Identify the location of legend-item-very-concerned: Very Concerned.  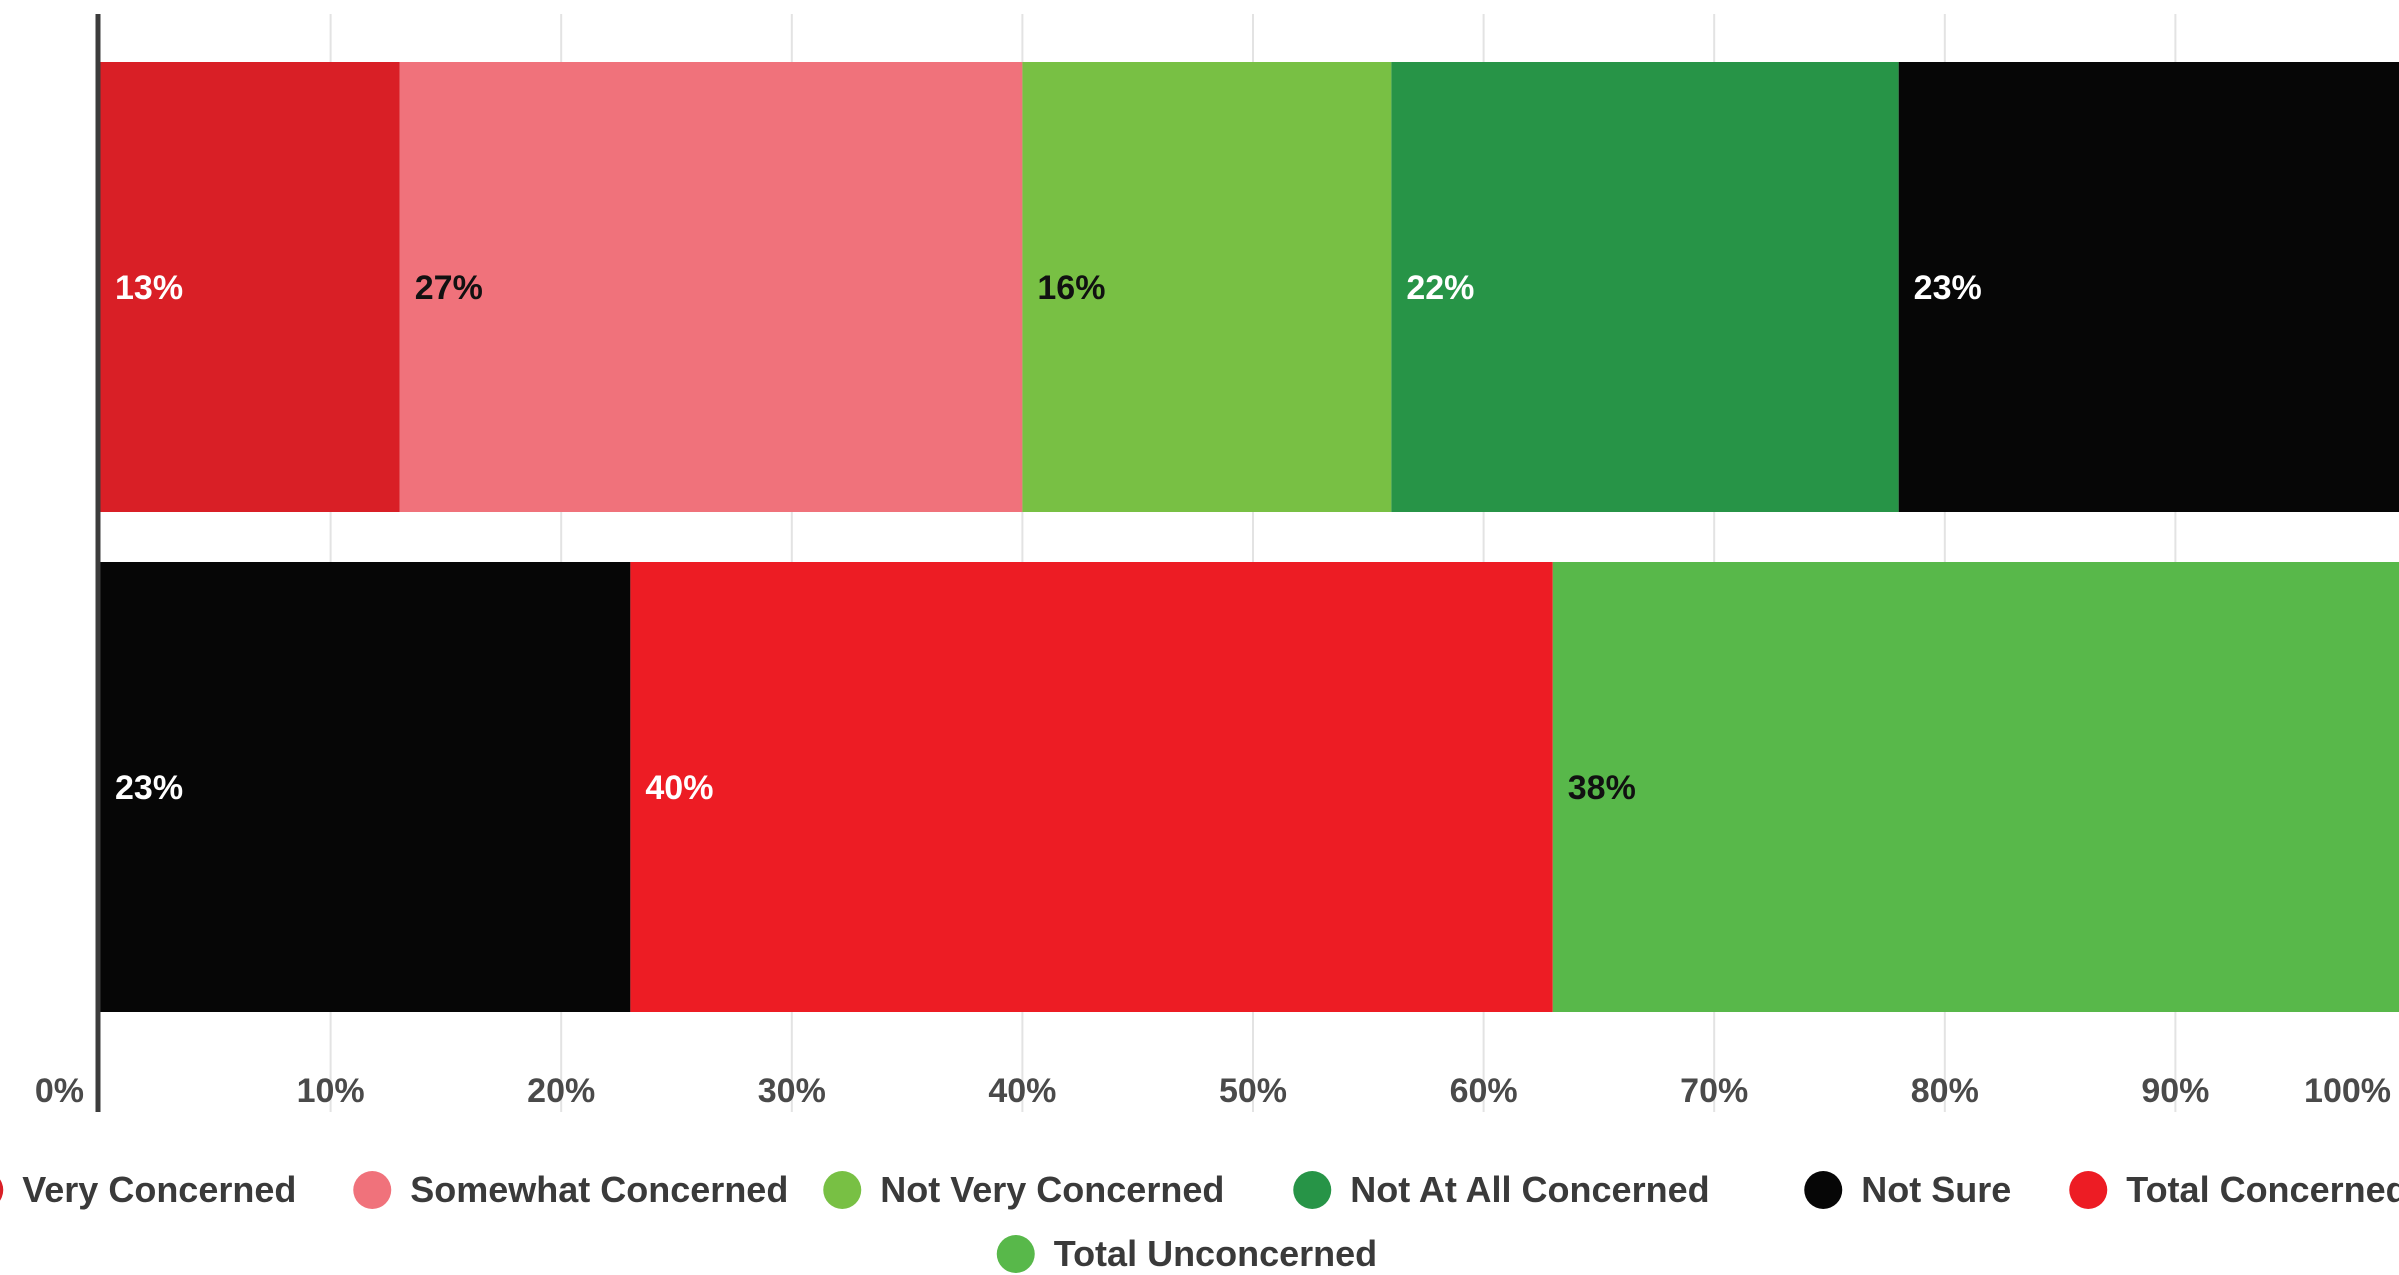
(148, 1189).